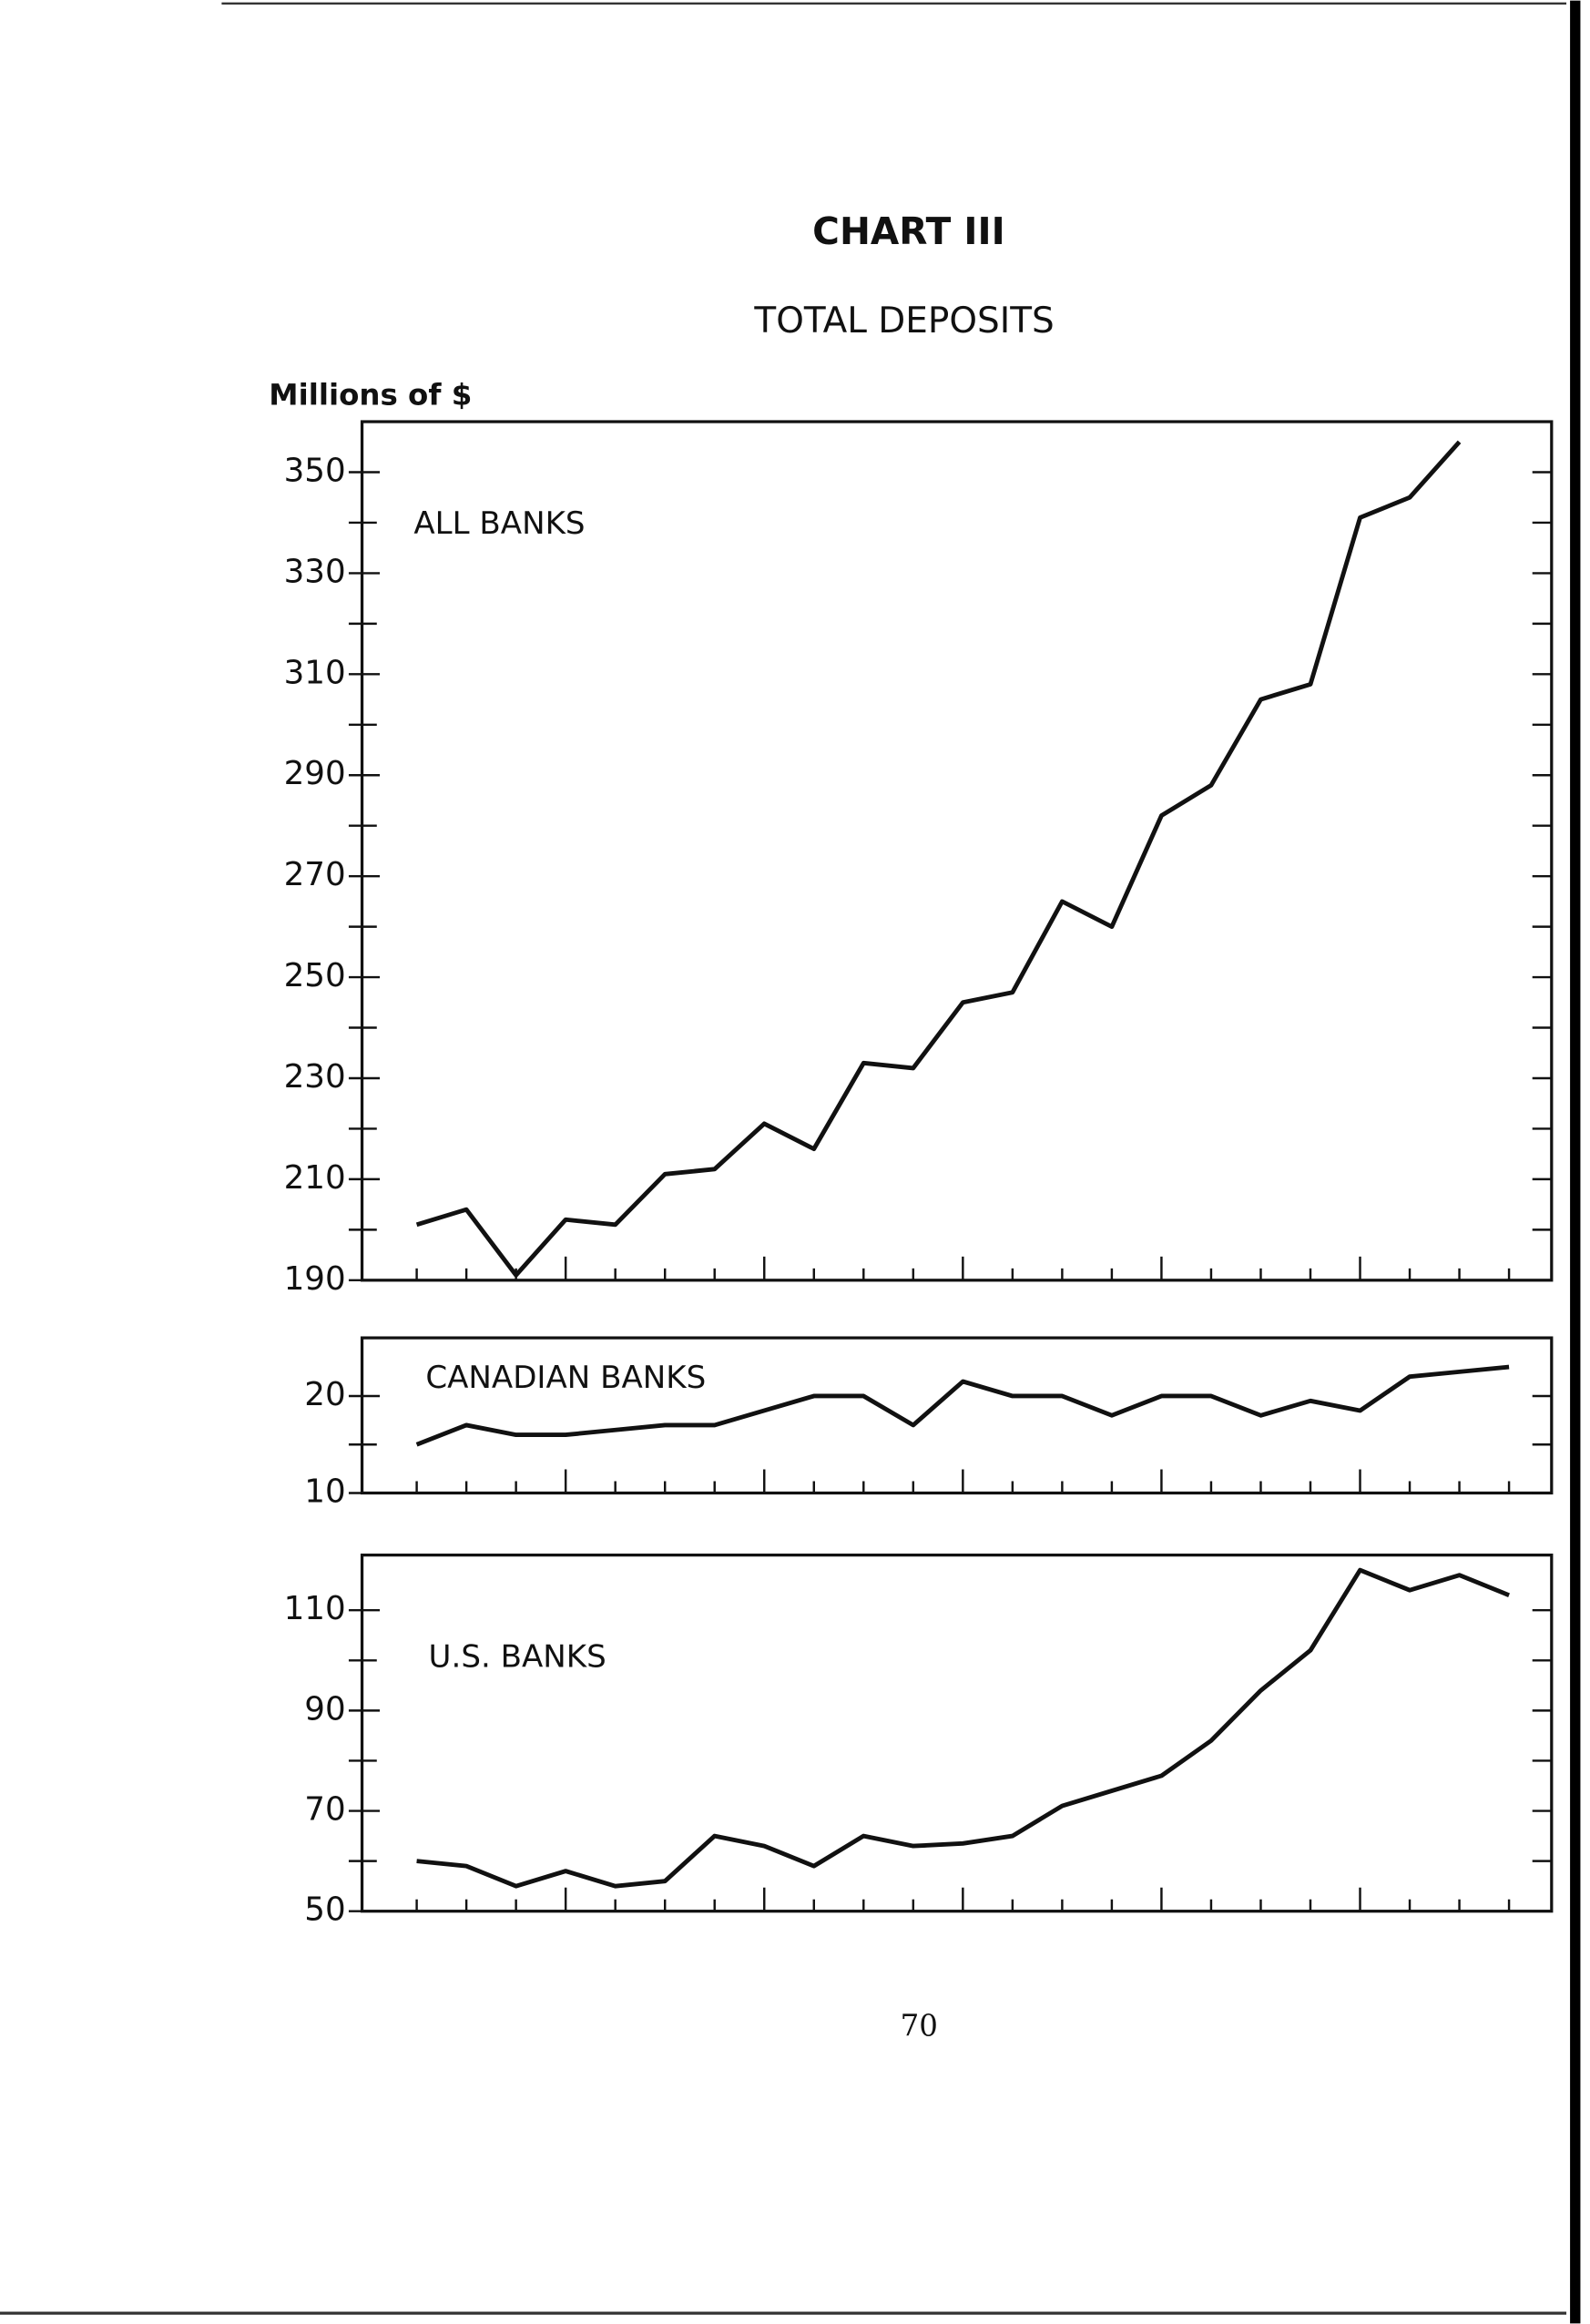 This screenshot has width=1590, height=2324. What do you see at coordinates (315, 672) in the screenshot?
I see `y-tick-label: 310` at bounding box center [315, 672].